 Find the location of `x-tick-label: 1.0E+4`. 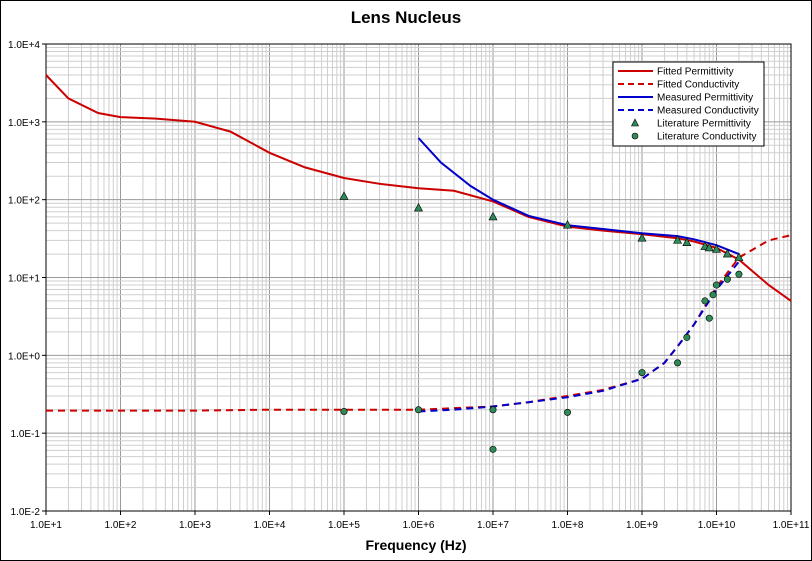

x-tick-label: 1.0E+4 is located at coordinates (270, 525).